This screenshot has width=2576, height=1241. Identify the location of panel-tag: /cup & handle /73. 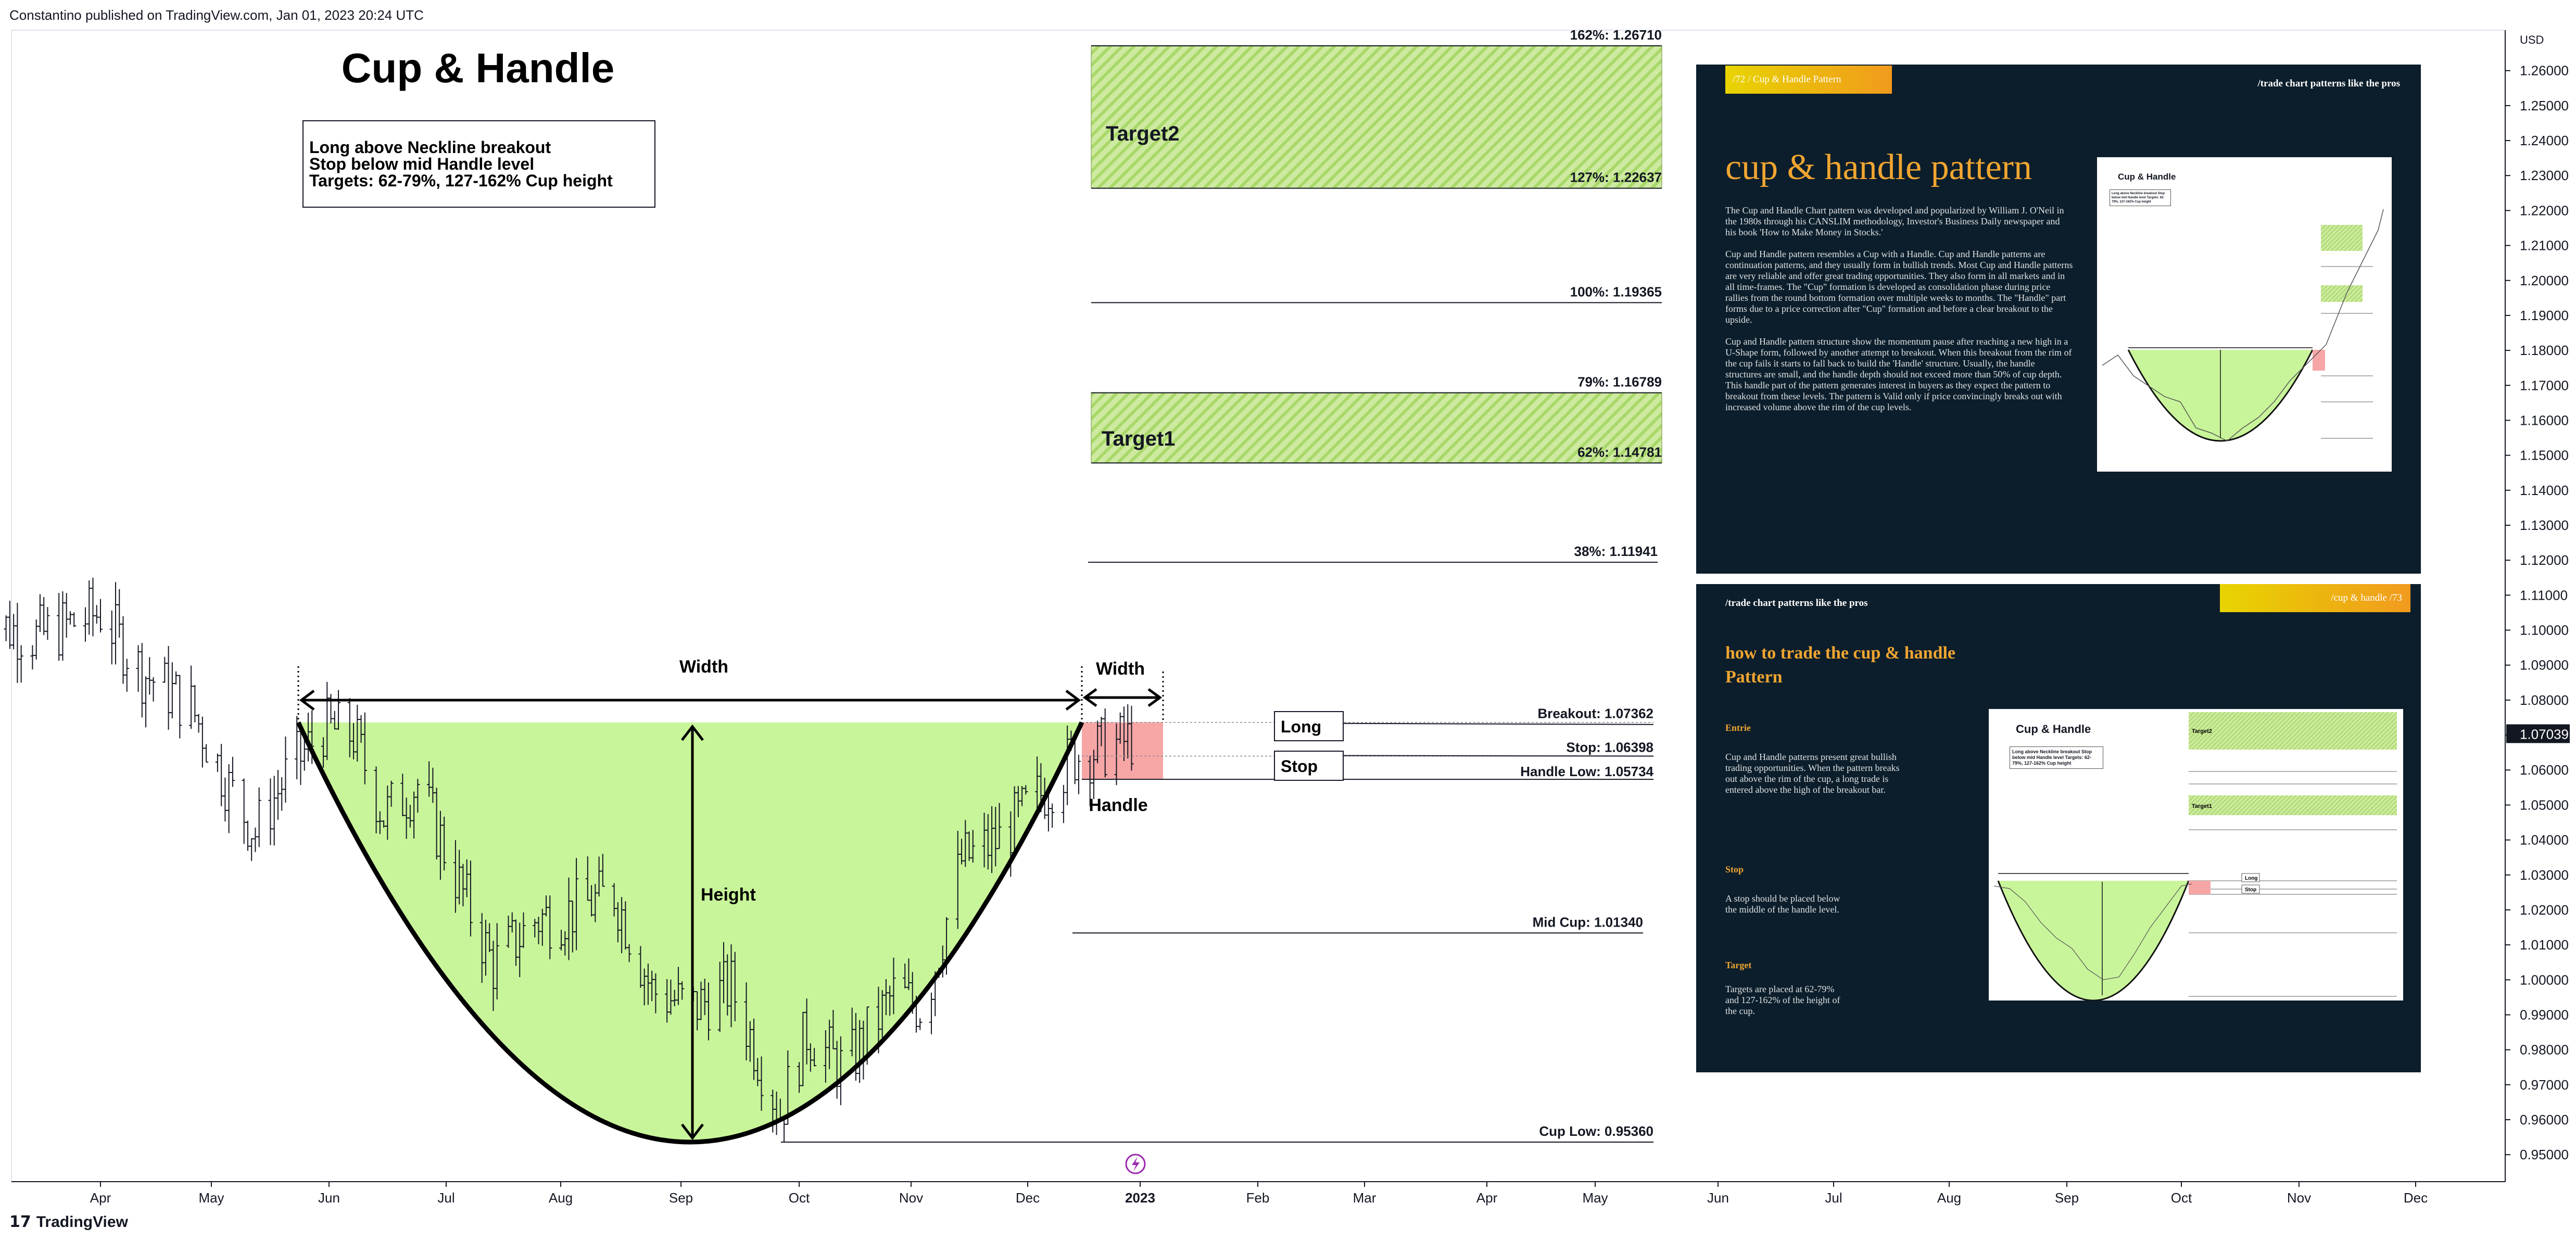
(2315, 598).